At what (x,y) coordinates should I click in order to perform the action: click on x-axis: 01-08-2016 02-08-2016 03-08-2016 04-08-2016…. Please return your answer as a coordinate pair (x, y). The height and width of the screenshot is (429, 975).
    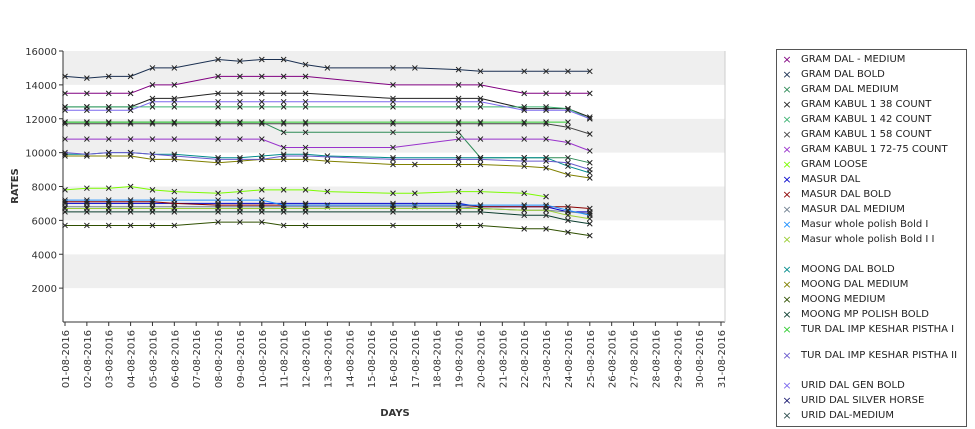
    Looking at the image, I should click on (394, 355).